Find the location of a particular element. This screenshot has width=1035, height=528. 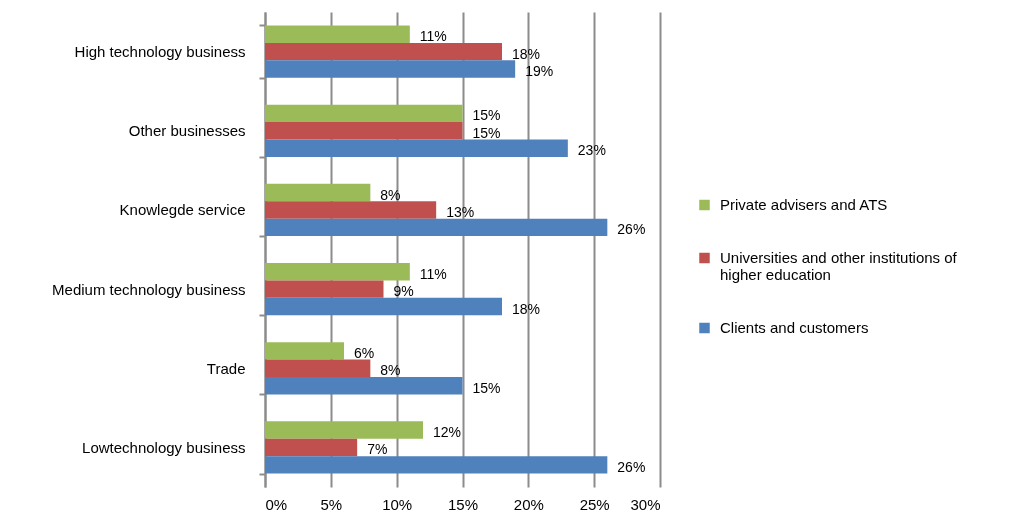

x-tick-label: 30% is located at coordinates (645, 504).